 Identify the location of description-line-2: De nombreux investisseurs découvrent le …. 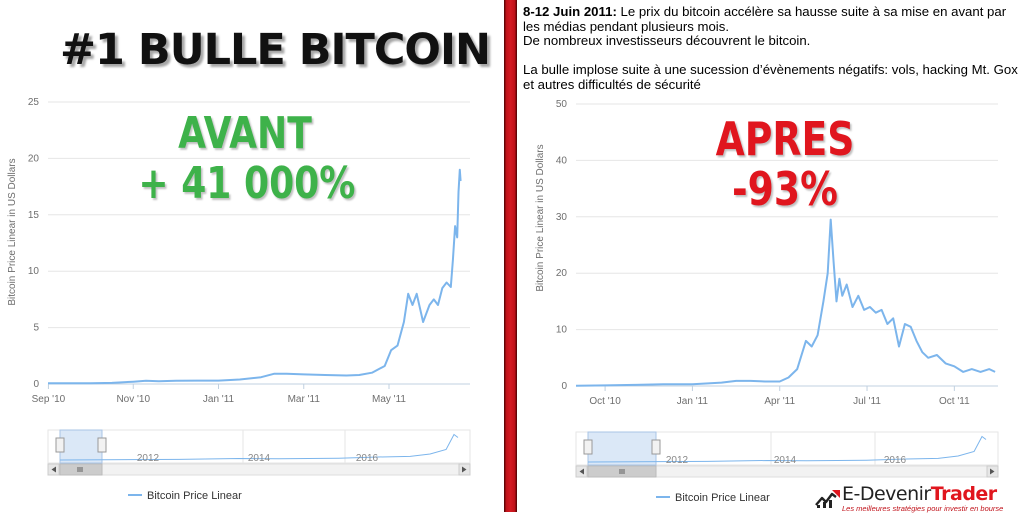
(667, 41).